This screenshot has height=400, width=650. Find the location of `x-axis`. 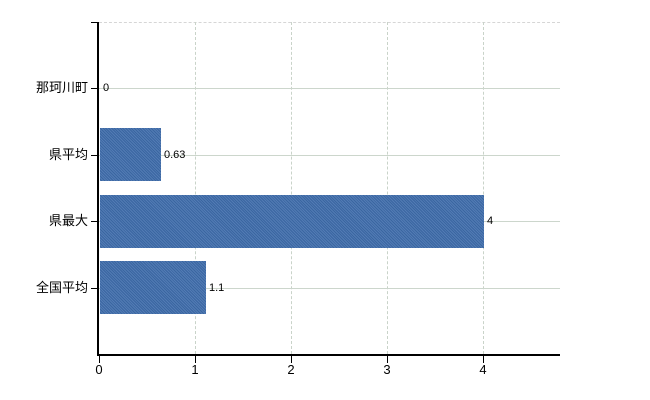

x-axis is located at coordinates (328, 355).